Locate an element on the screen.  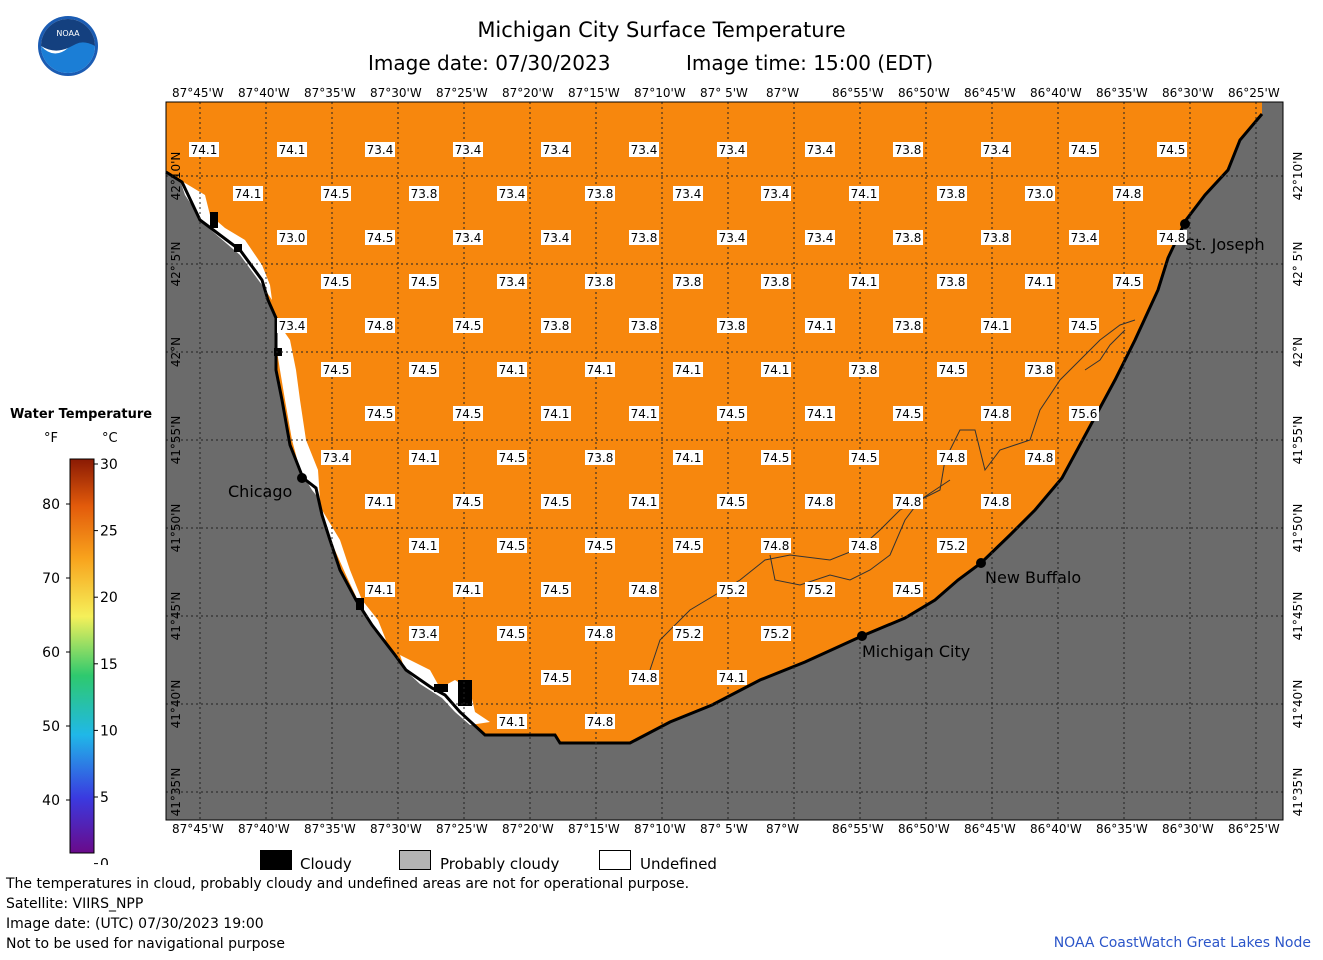
undefined-label: Undefined is located at coordinates (678, 864).